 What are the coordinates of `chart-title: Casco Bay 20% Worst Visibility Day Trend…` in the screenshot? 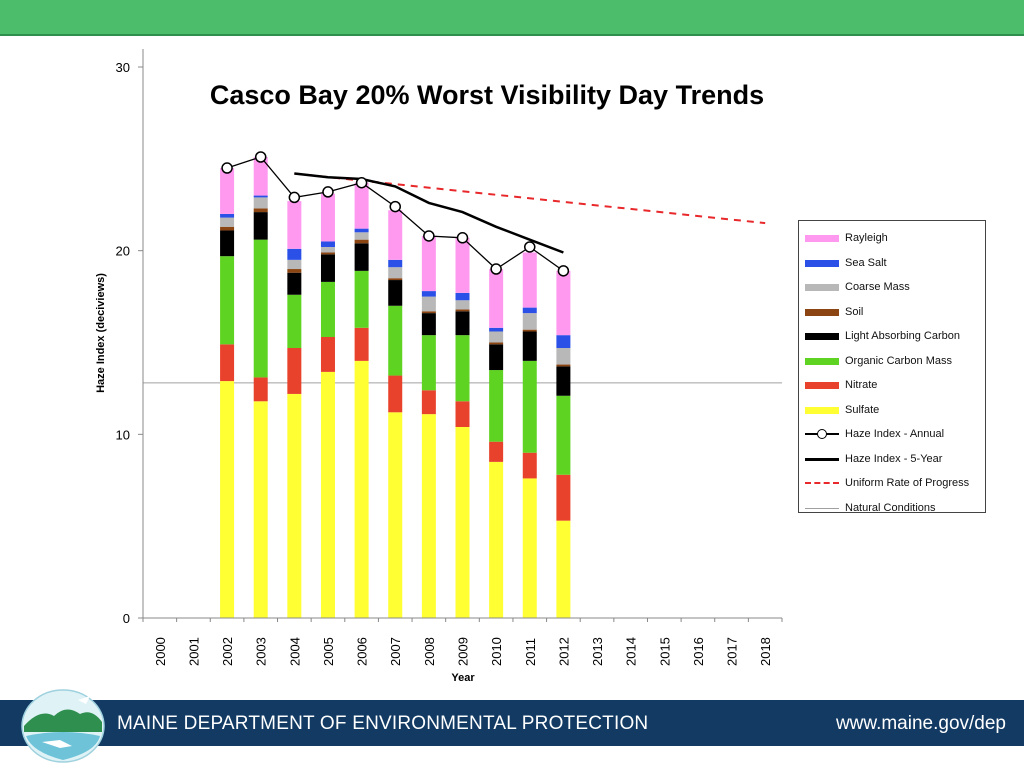 It's located at (487, 95).